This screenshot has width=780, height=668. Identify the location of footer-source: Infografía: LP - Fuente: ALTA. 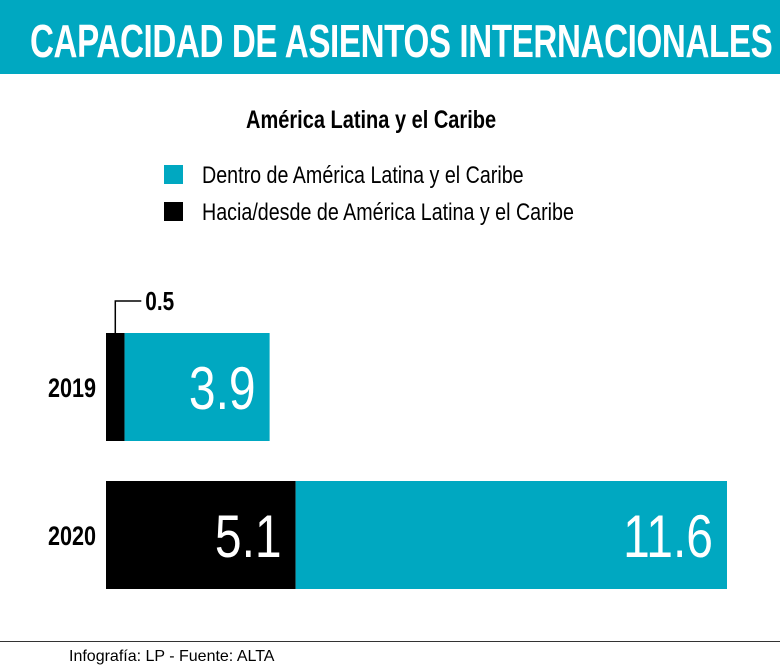
(172, 656).